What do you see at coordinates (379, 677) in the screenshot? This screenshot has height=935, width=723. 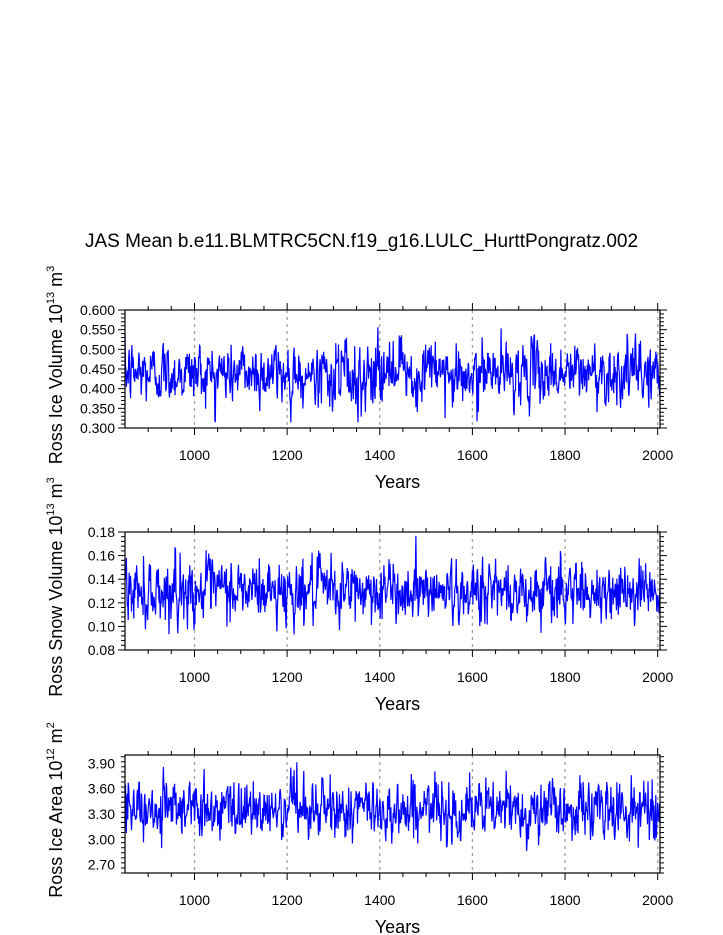 I see `snow-volume-xtick-label: 1400` at bounding box center [379, 677].